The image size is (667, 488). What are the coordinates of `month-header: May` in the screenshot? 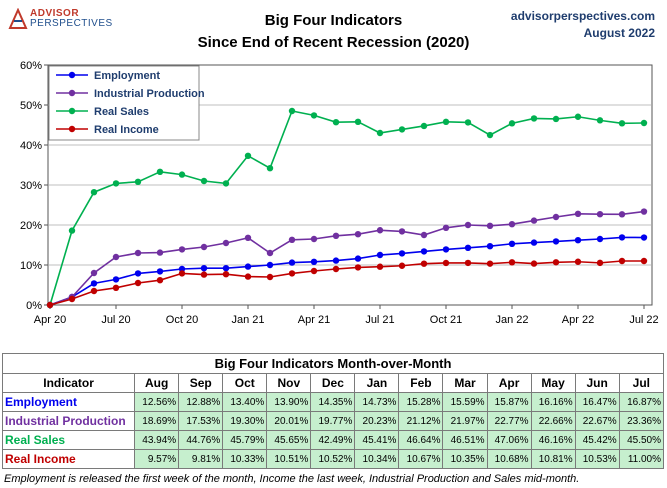 It's located at (553, 383).